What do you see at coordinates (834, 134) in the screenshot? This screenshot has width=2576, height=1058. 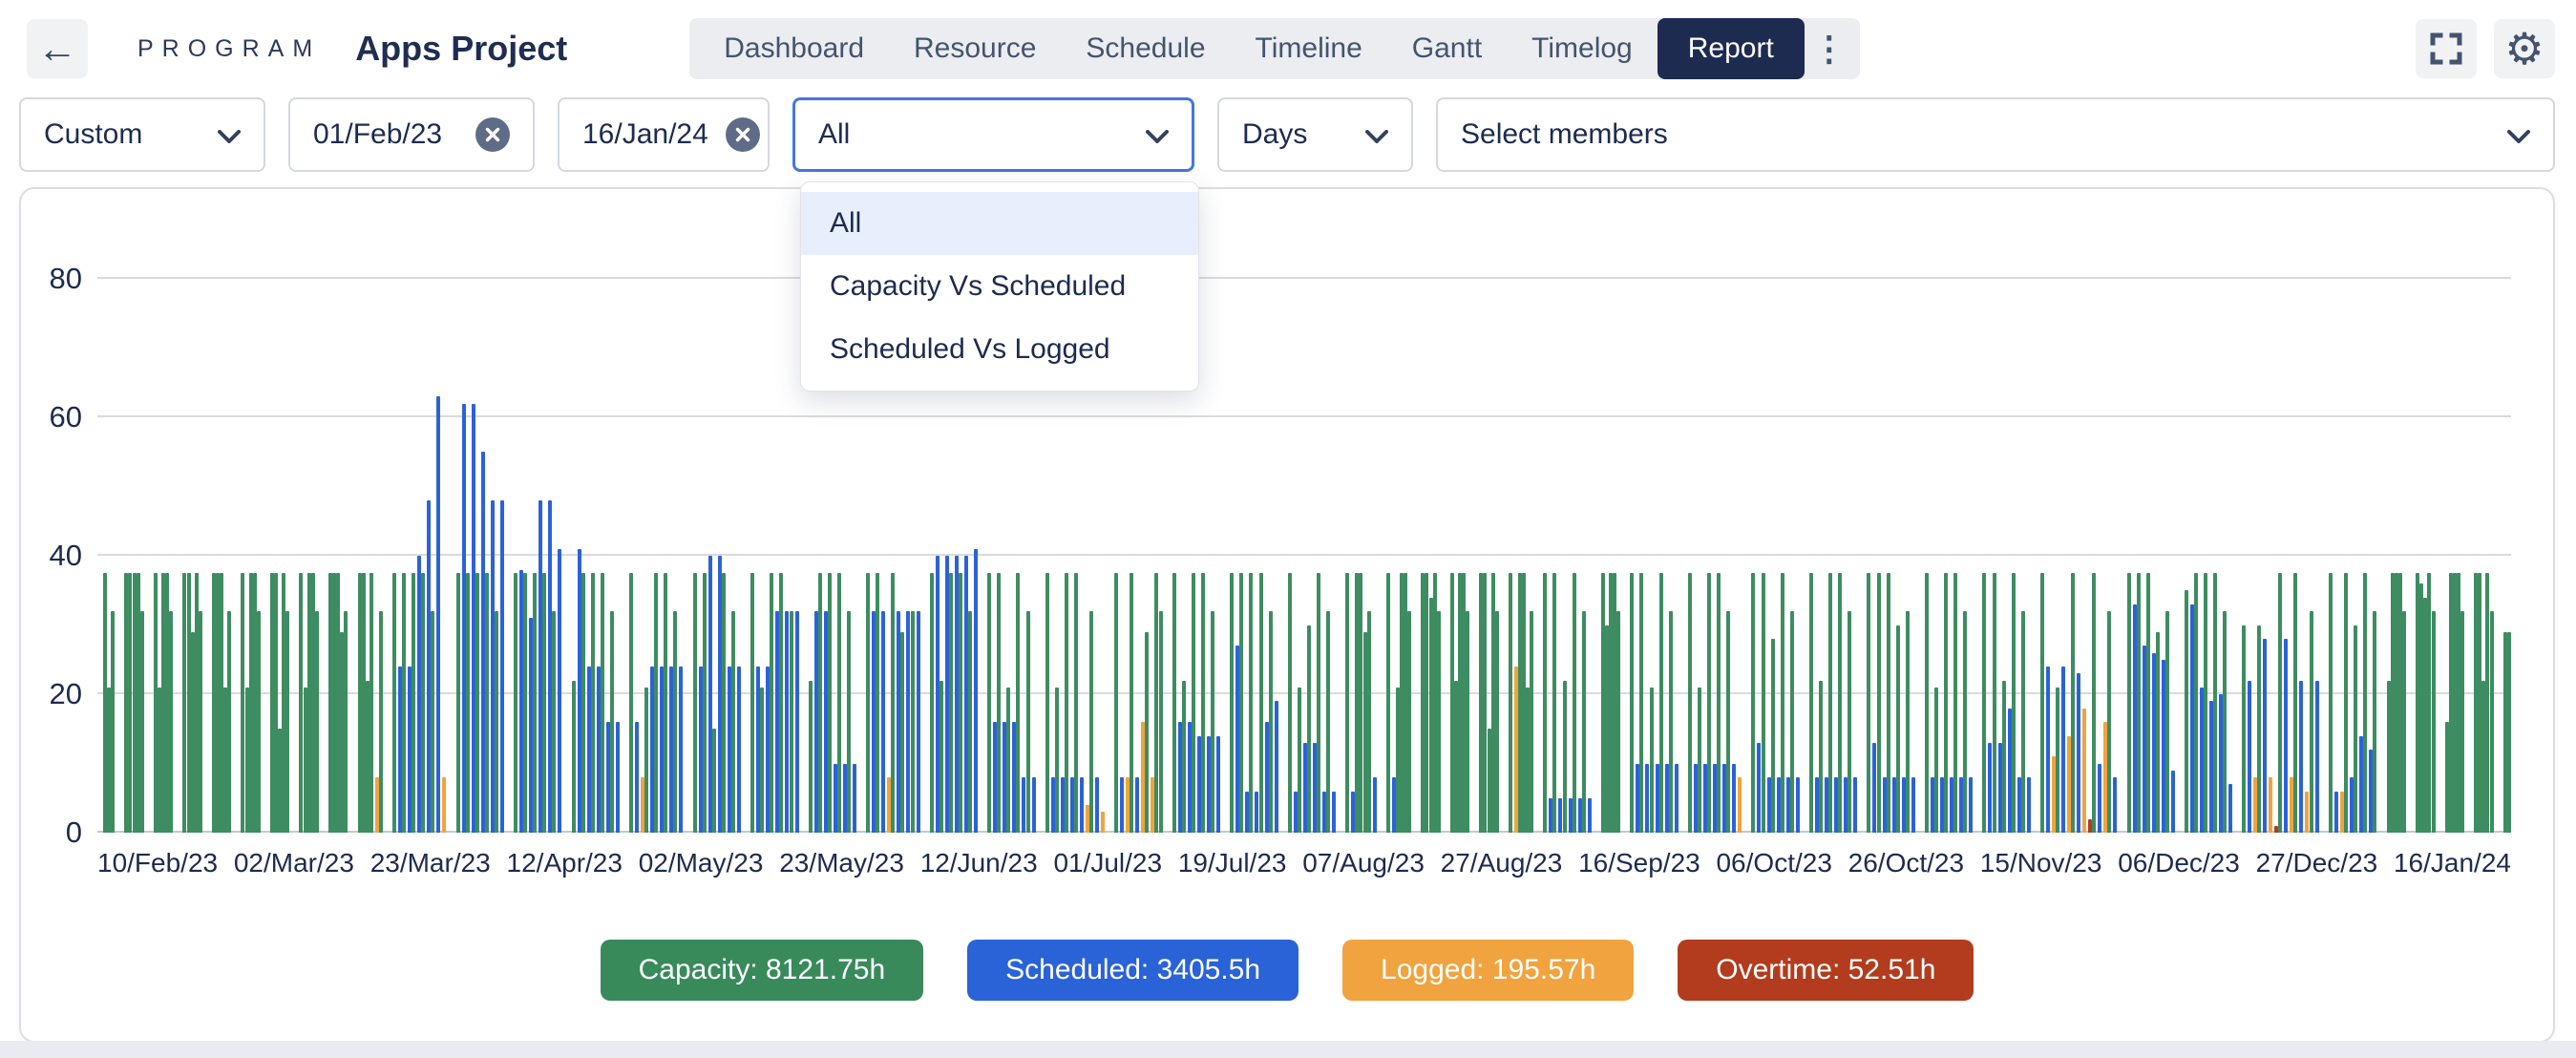 I see `report-view-value: All` at bounding box center [834, 134].